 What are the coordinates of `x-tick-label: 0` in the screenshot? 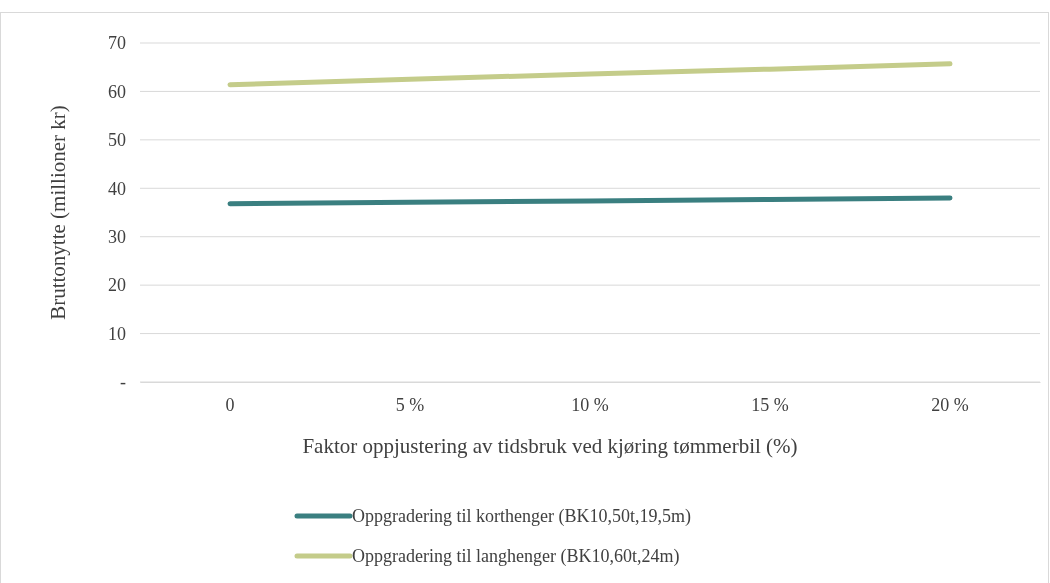 It's located at (230, 404).